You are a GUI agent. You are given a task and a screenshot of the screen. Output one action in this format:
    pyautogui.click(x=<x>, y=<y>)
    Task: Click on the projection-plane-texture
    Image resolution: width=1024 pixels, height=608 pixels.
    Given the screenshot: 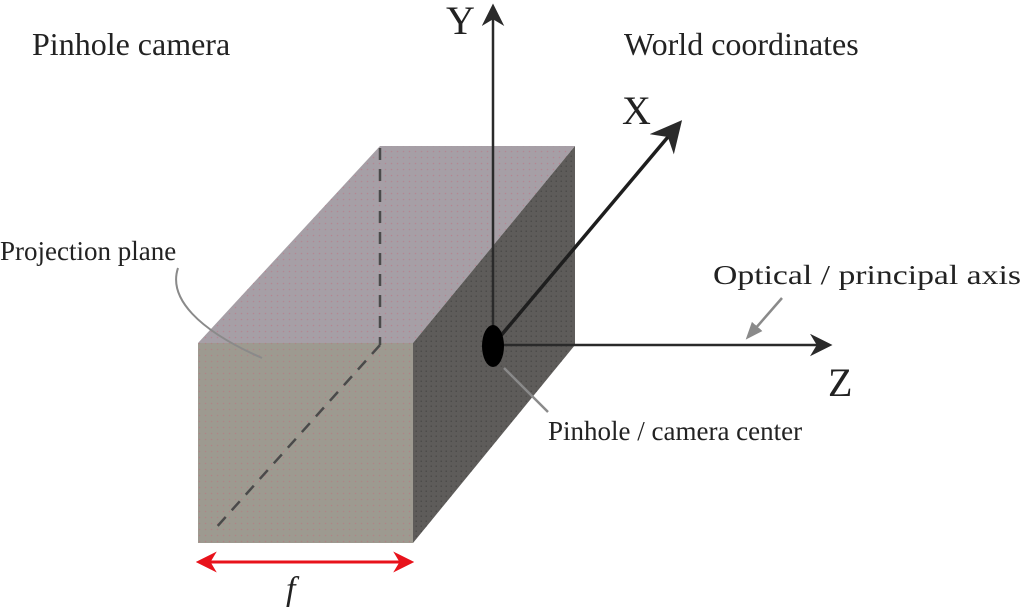 What is the action you would take?
    pyautogui.click(x=305, y=443)
    